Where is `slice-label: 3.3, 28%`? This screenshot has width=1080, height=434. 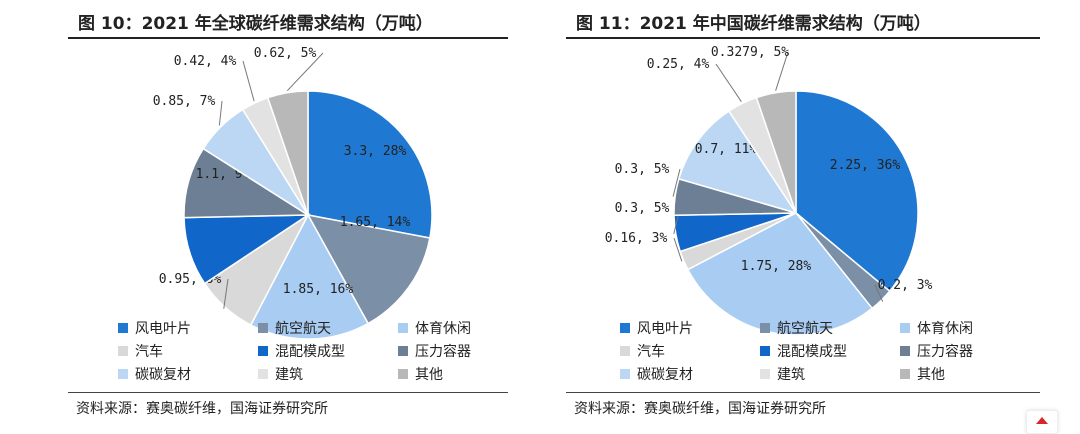 slice-label: 3.3, 28% is located at coordinates (375, 151).